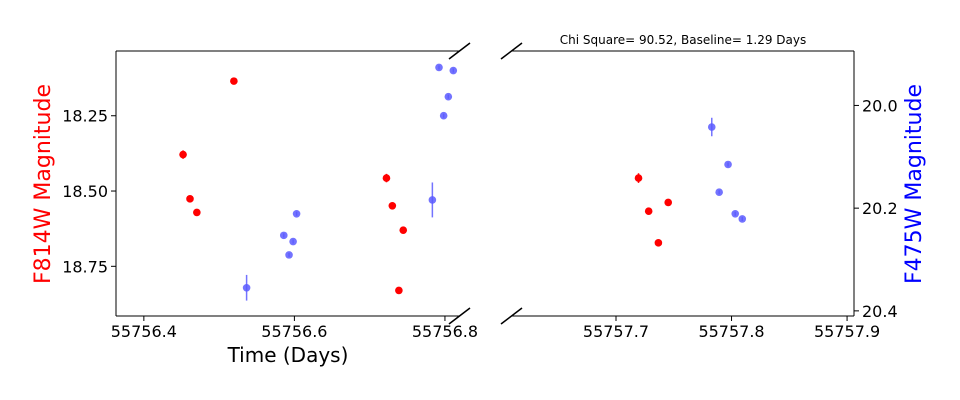  Describe the element at coordinates (459, 51) in the screenshot. I see `break-mark-left-top` at that location.